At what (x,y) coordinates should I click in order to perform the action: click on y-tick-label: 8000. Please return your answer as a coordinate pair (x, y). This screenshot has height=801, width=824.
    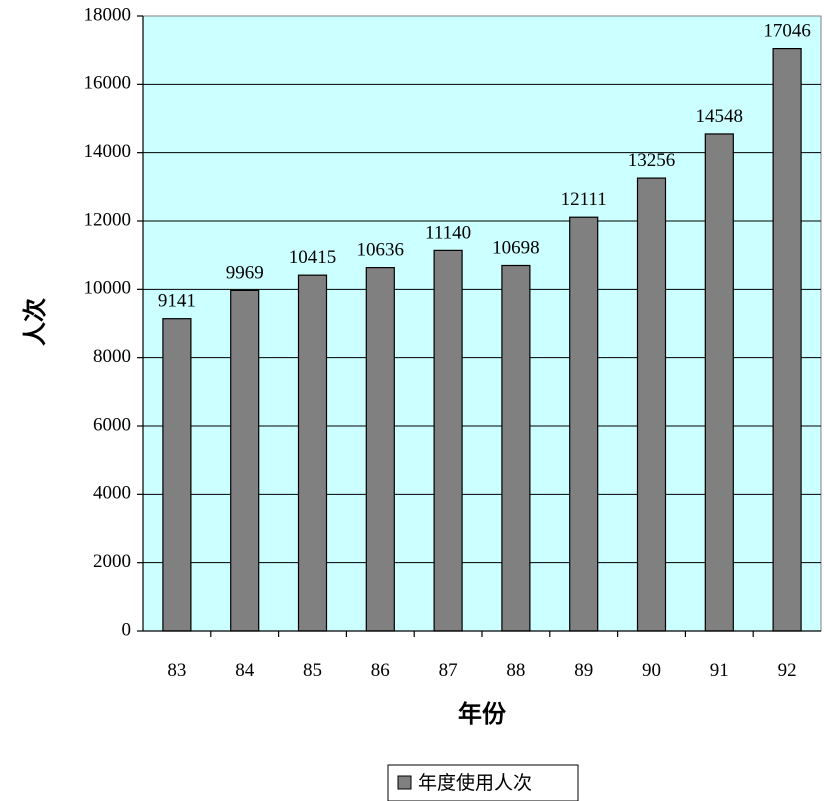
    Looking at the image, I should click on (112, 356).